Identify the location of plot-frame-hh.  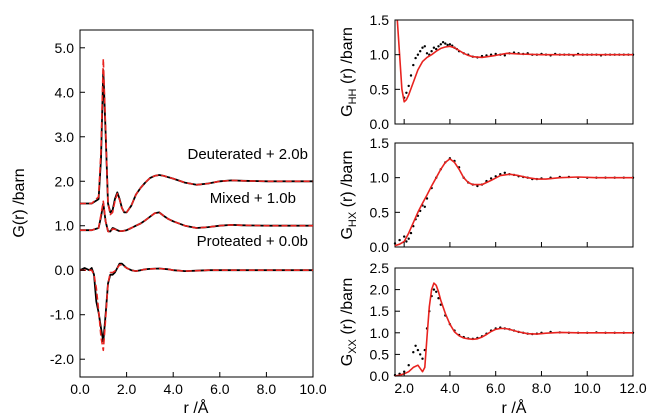
(514, 72).